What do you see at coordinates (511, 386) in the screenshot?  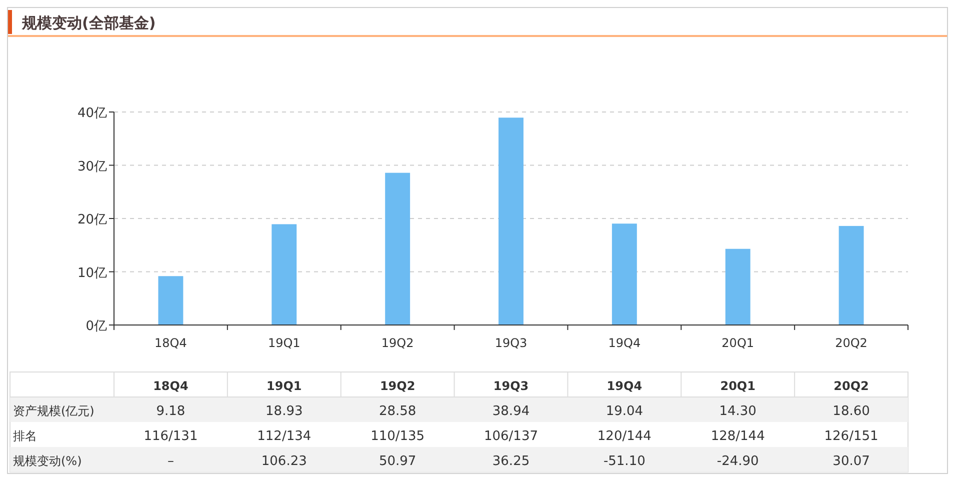 I see `category-label: 19Q3` at bounding box center [511, 386].